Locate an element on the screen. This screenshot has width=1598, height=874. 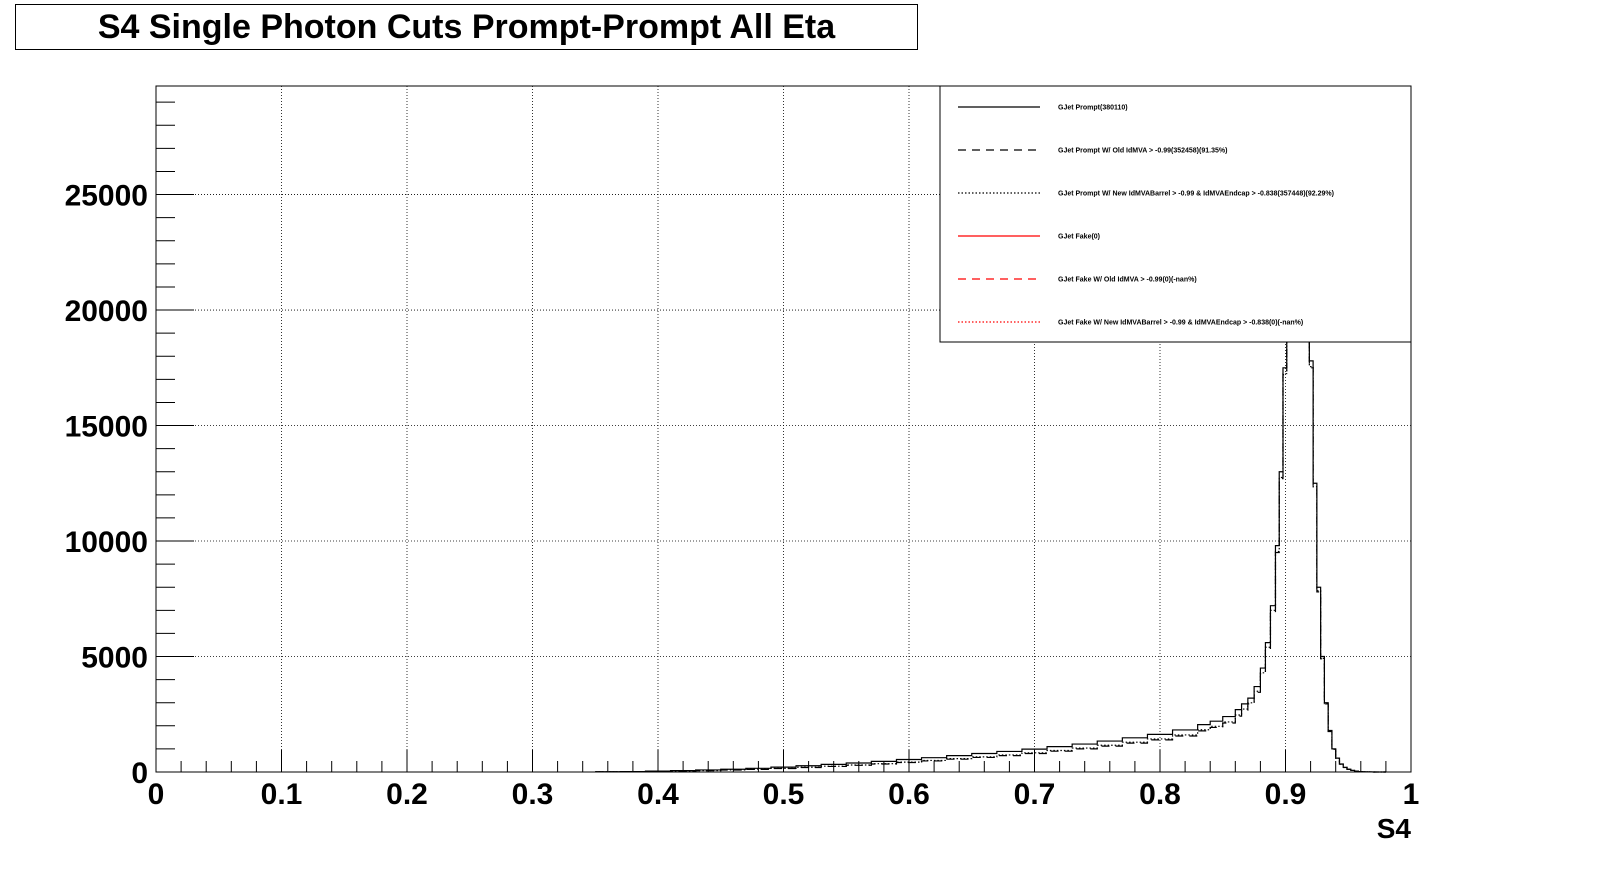
x-tick-label: 0.9 is located at coordinates (1286, 794).